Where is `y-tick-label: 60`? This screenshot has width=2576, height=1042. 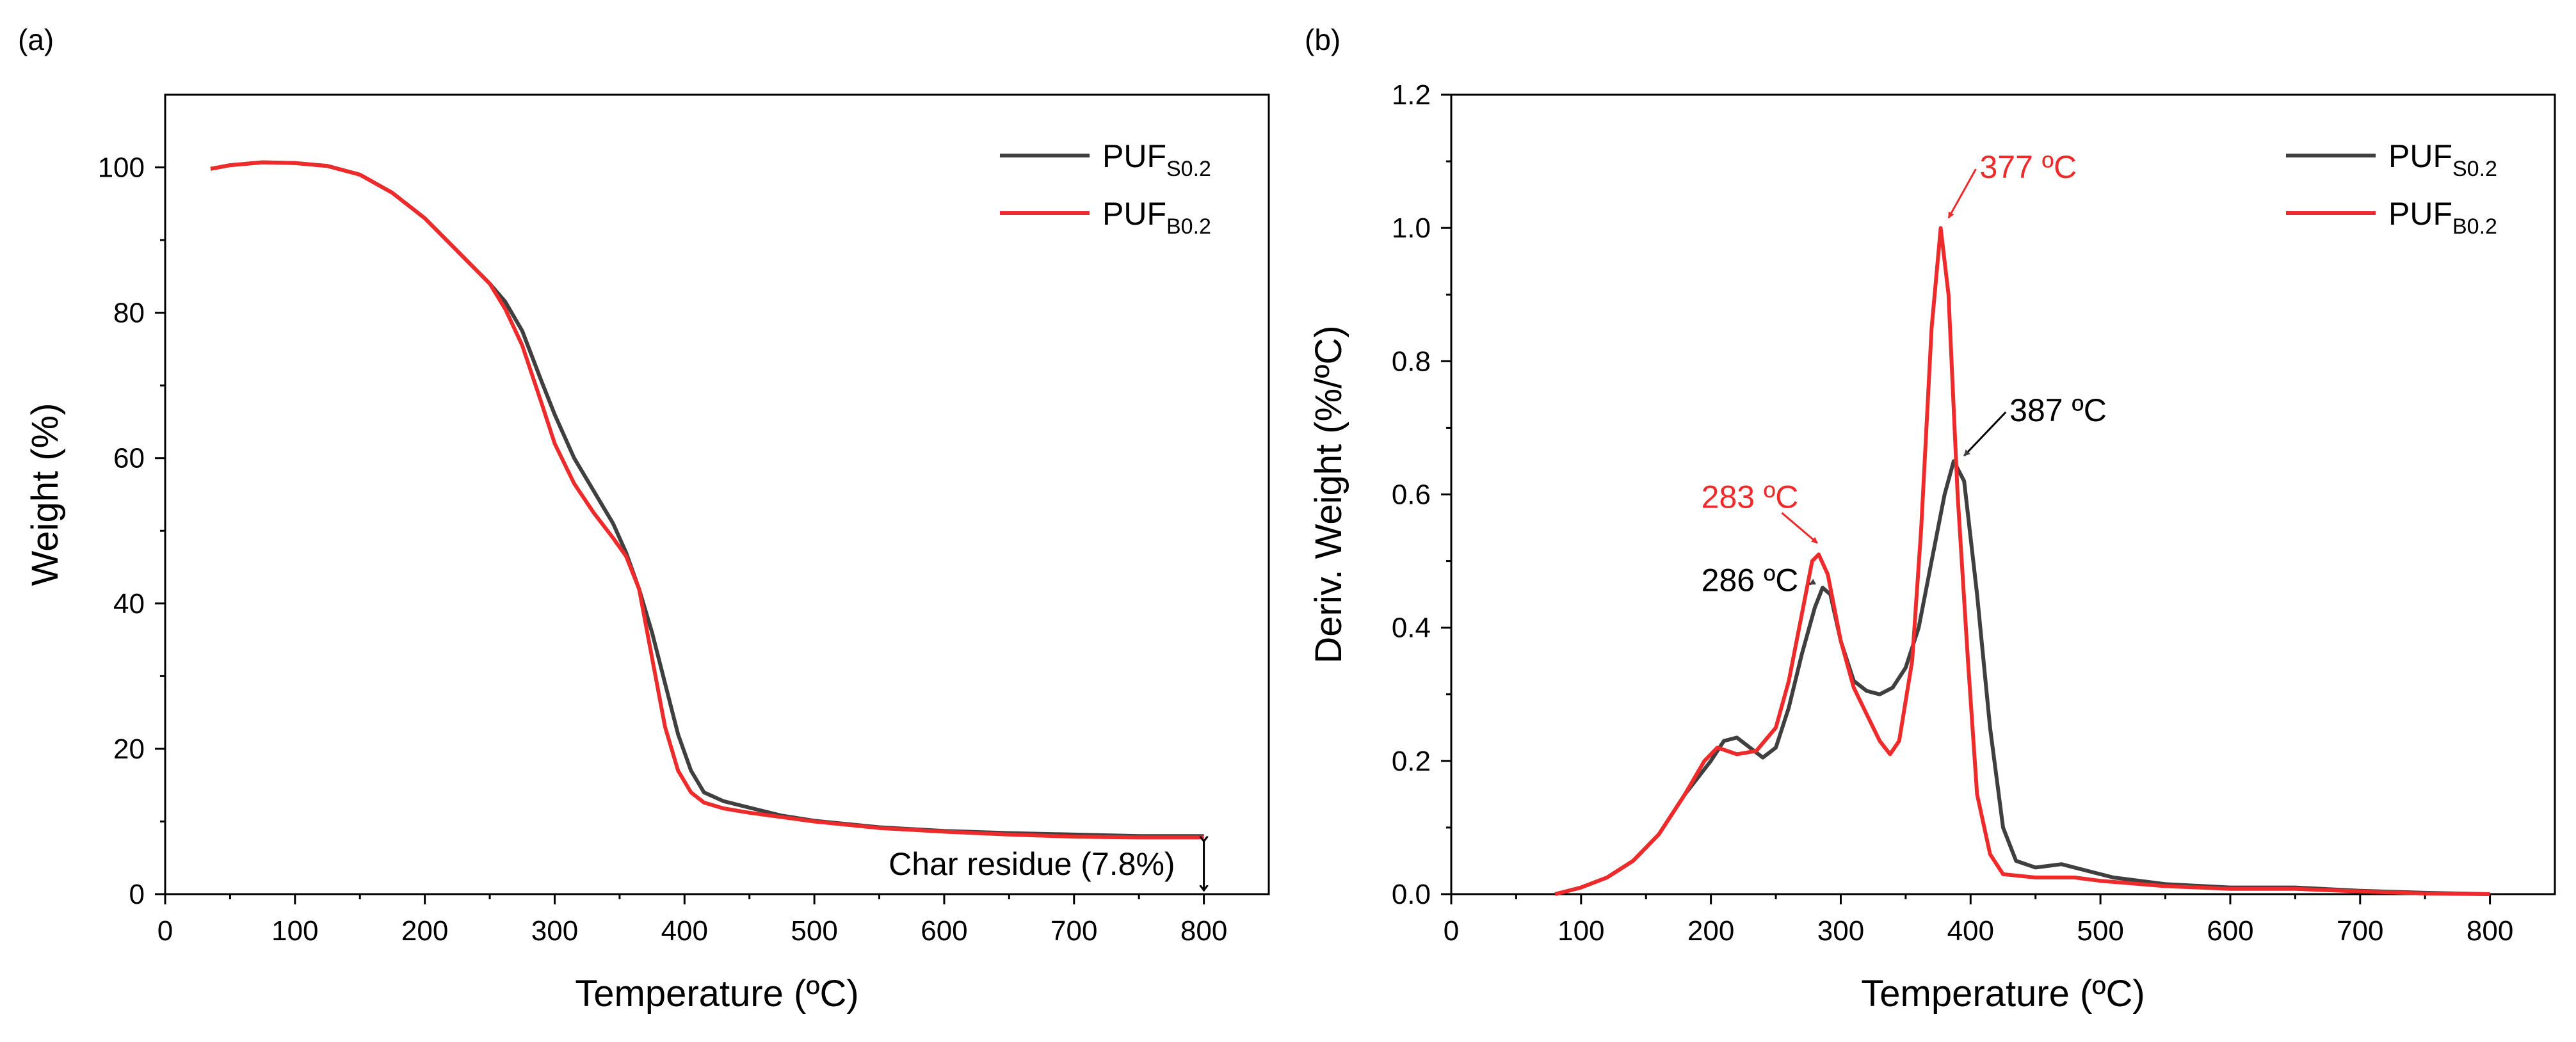 y-tick-label: 60 is located at coordinates (129, 458).